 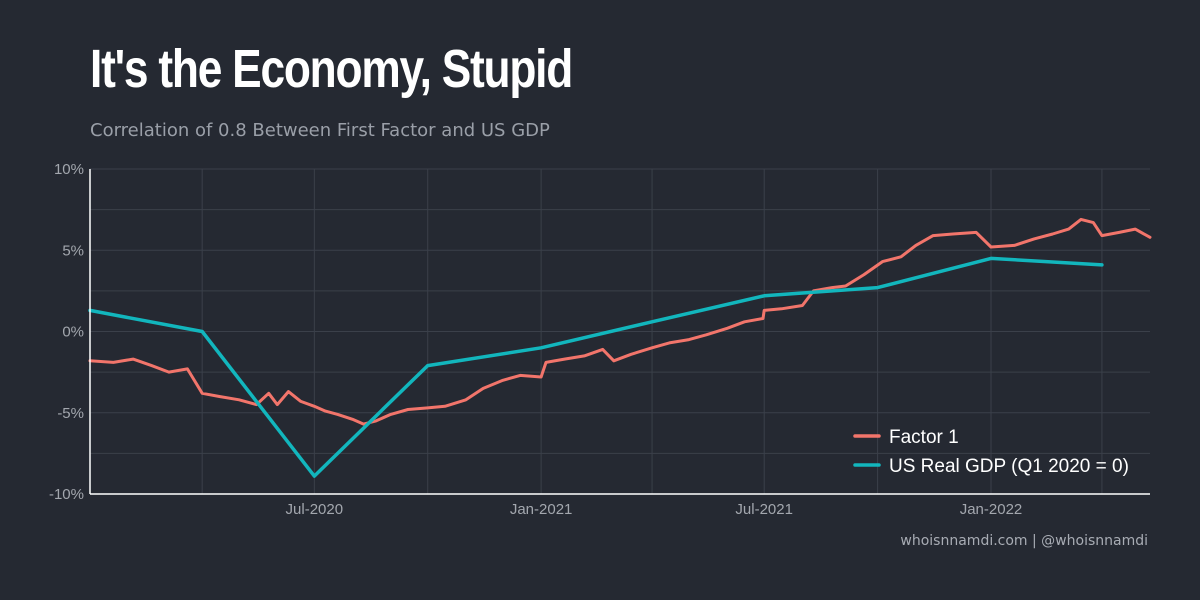 What do you see at coordinates (66, 494) in the screenshot?
I see `y-tick-label: -10%` at bounding box center [66, 494].